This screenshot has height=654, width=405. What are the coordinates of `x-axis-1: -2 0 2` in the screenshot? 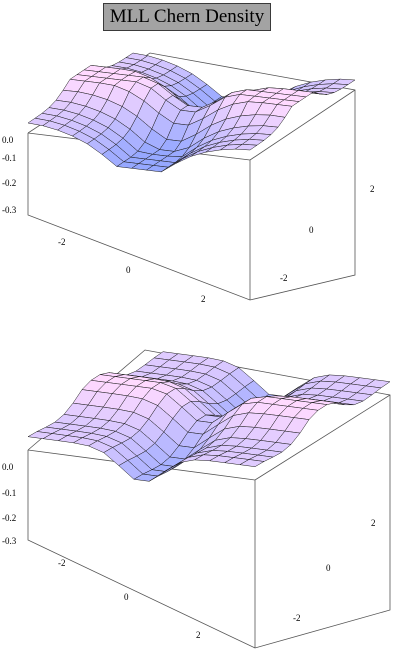 It's located at (132, 270).